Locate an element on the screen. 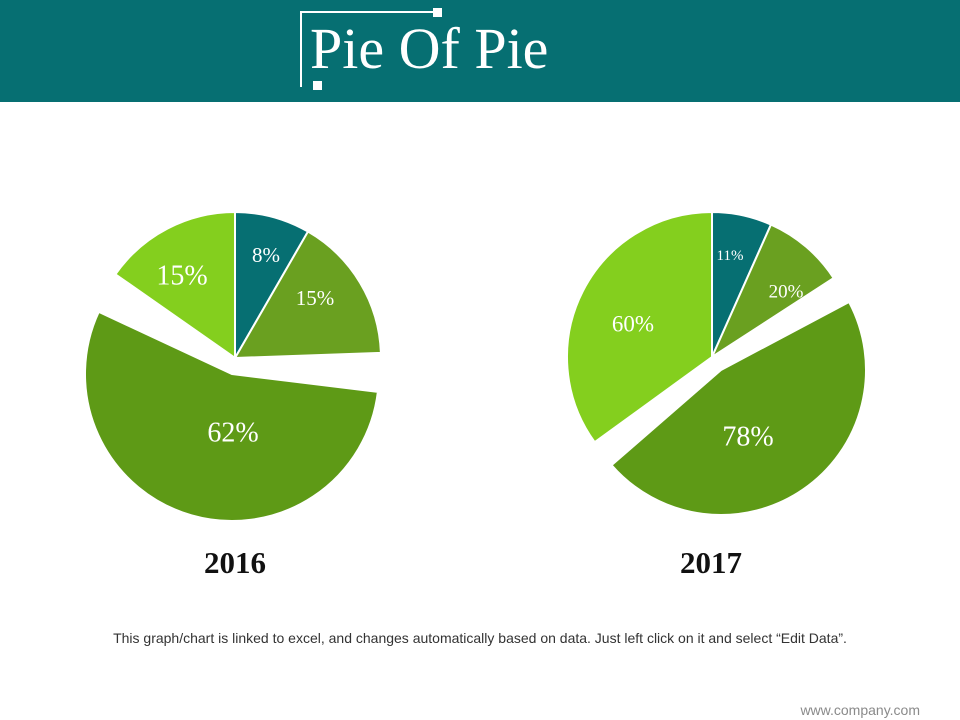 This screenshot has height=720, width=960. page-title: Pie Of Pie is located at coordinates (429, 48).